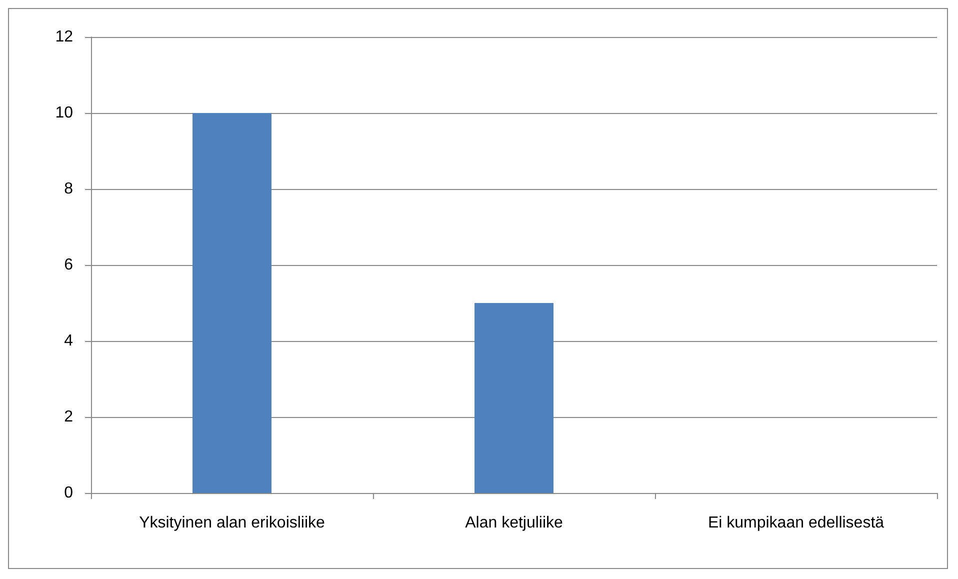 The width and height of the screenshot is (958, 579). Describe the element at coordinates (69, 265) in the screenshot. I see `y-tick-label: 6` at that location.